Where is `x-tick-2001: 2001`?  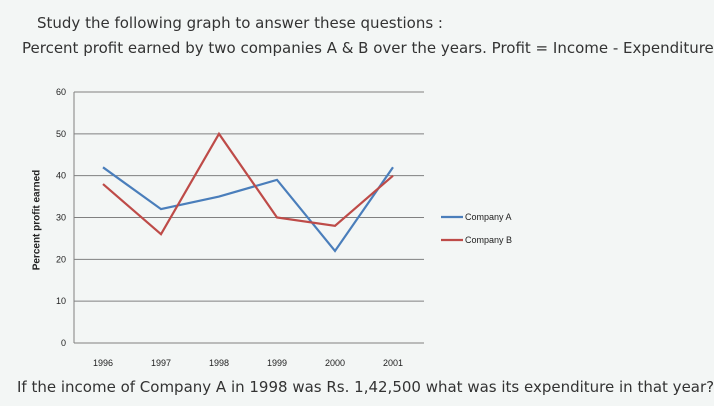 x-tick-2001: 2001 is located at coordinates (393, 363).